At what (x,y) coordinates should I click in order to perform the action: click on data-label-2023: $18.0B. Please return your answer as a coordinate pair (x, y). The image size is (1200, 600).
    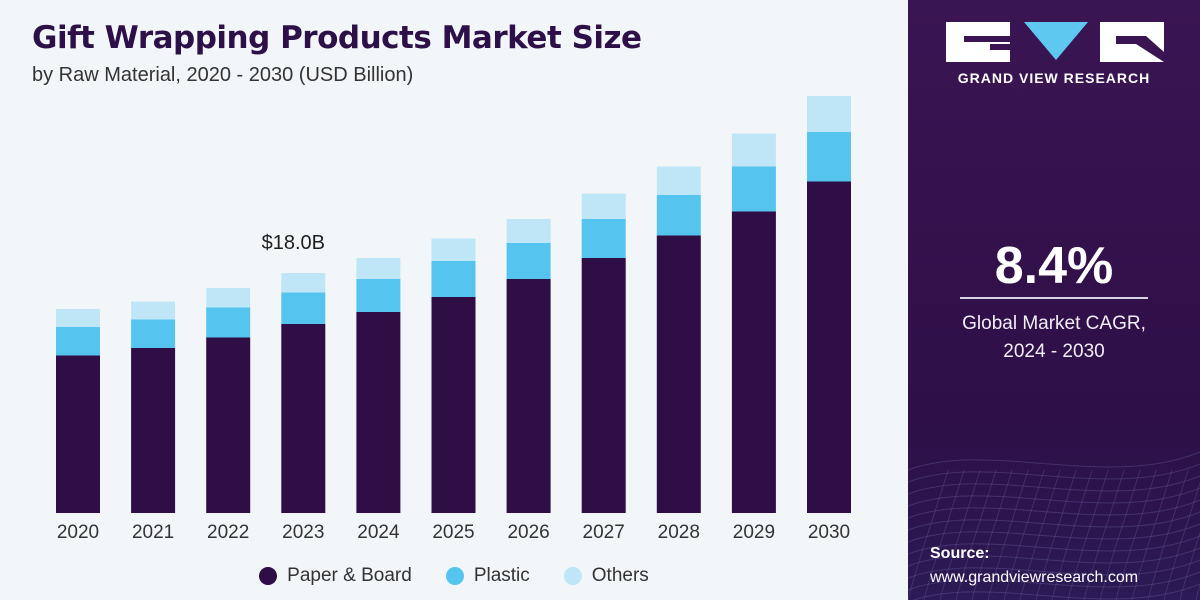
    Looking at the image, I should click on (293, 243).